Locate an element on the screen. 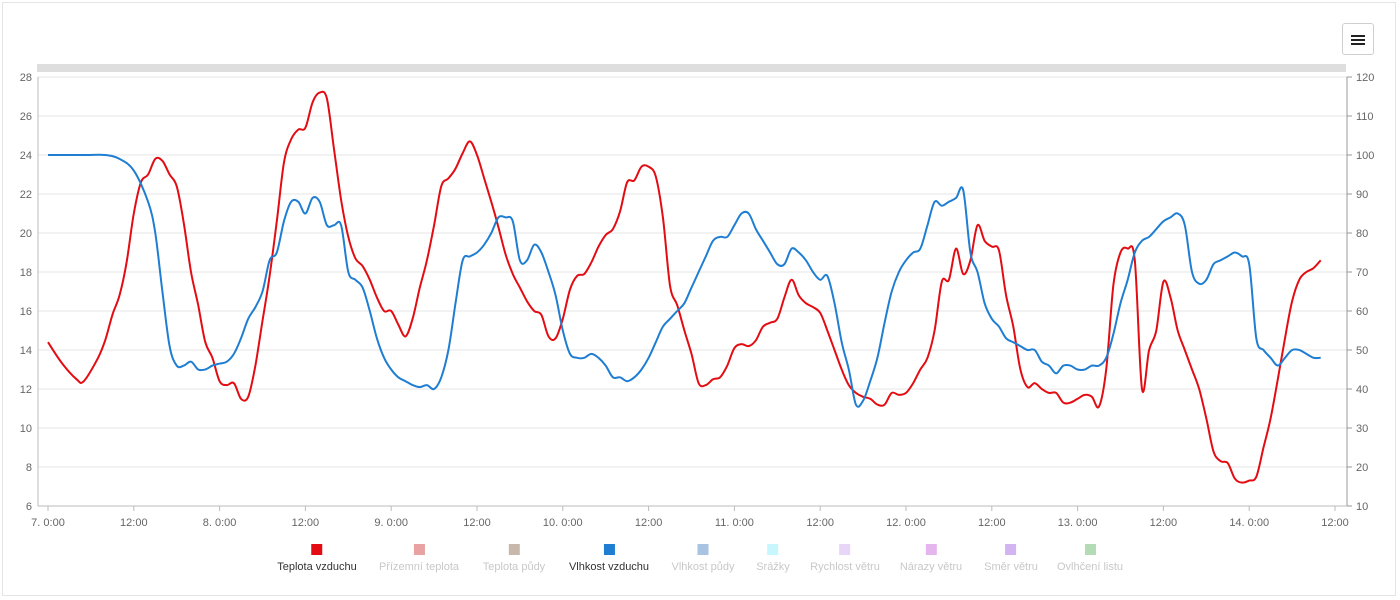 The image size is (1400, 600). legend-item: Teplota vzduchu is located at coordinates (317, 557).